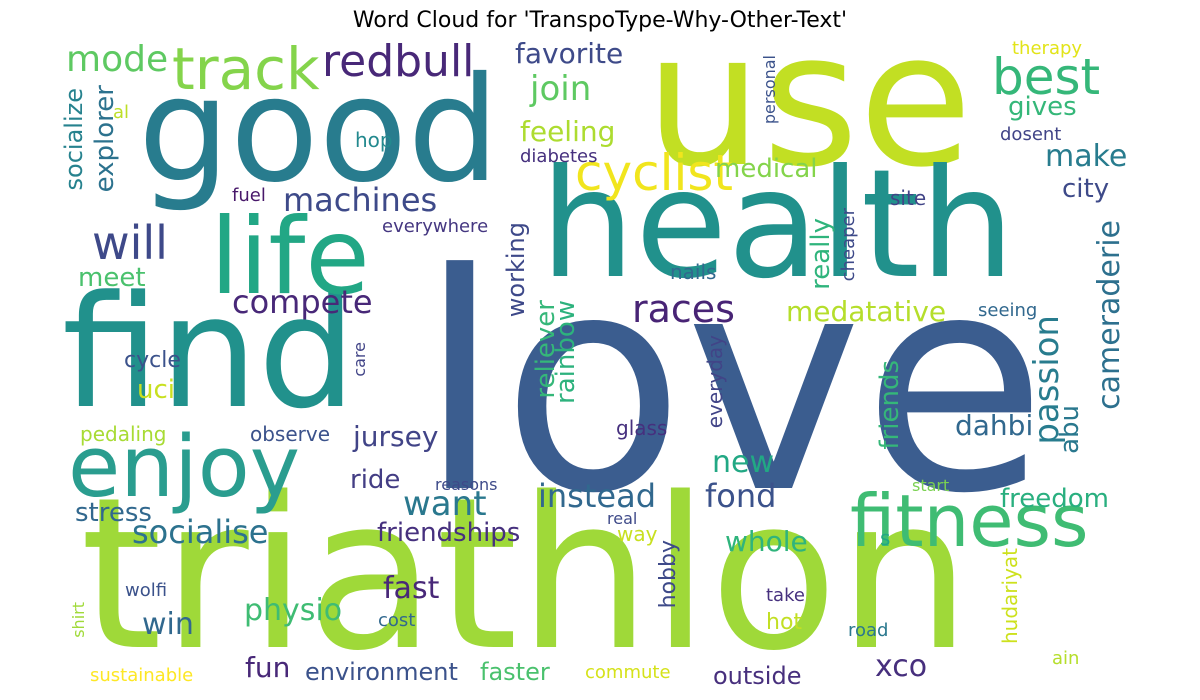  I want to click on word-will: will, so click(130, 243).